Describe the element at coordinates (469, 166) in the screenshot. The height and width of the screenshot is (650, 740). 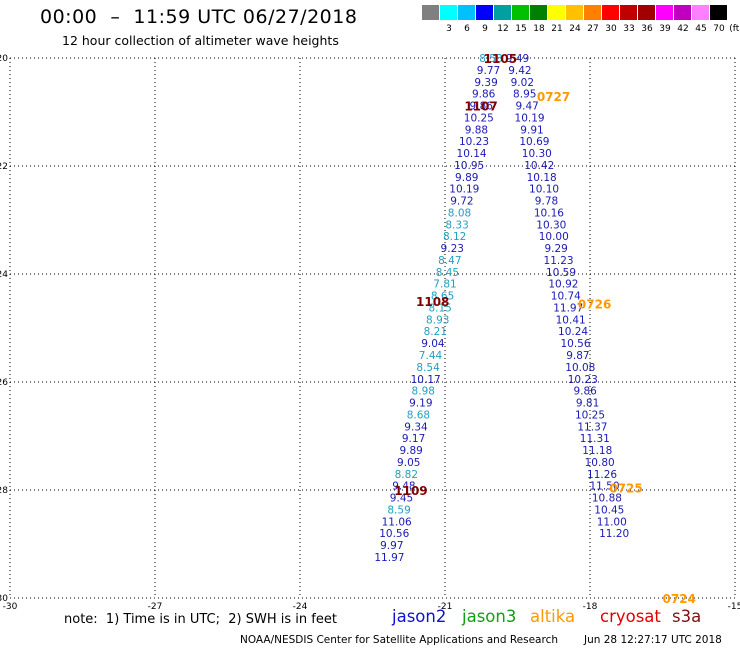
I see `data-point-label: 10.95` at that location.